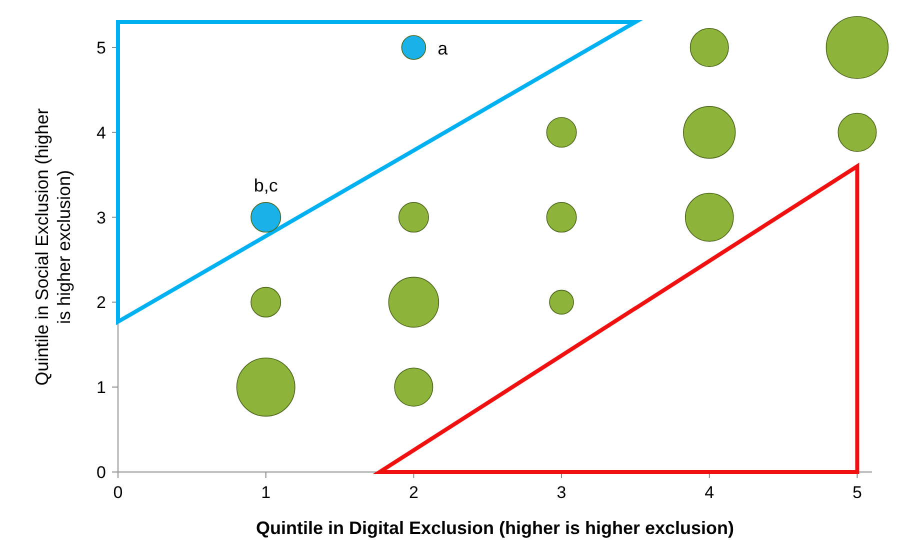 This screenshot has width=913, height=556. Describe the element at coordinates (101, 388) in the screenshot. I see `y-tick-label: 1` at that location.